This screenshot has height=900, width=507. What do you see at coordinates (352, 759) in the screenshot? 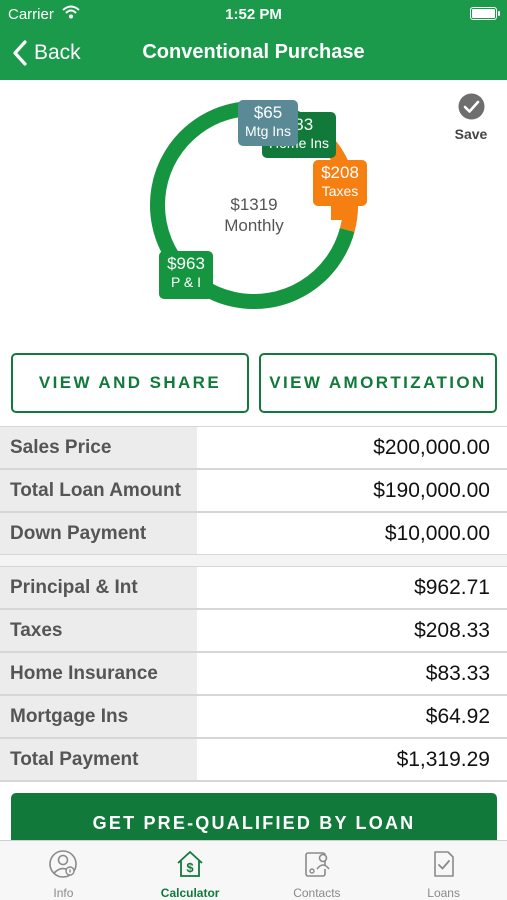
I see `row-value: $1,319.29` at bounding box center [352, 759].